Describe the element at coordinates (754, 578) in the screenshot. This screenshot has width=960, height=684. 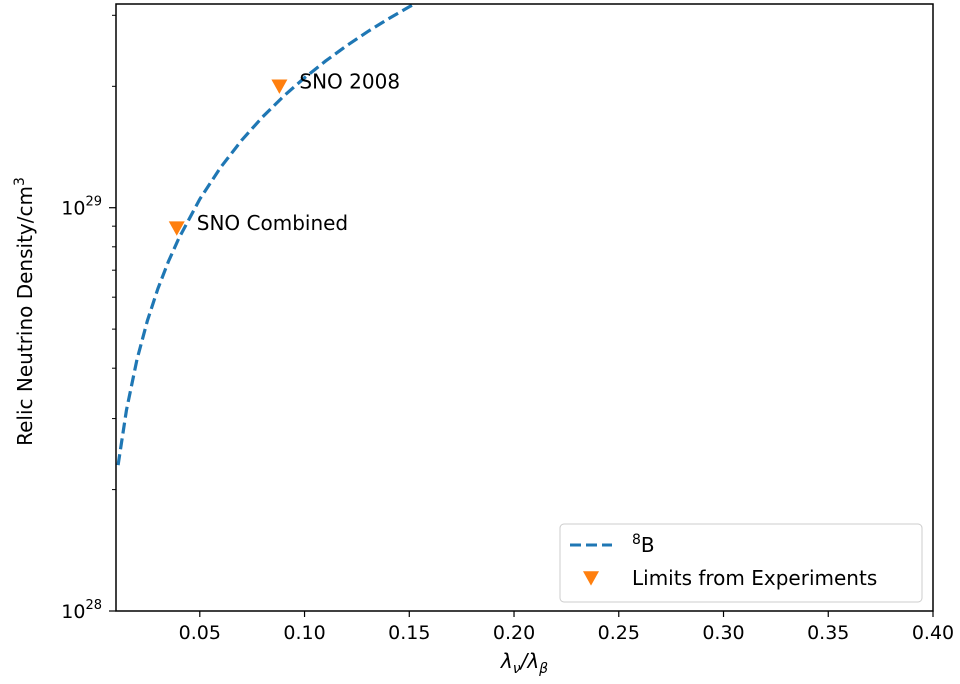
I see `legend-label-limits: Limits from Experiments` at that location.